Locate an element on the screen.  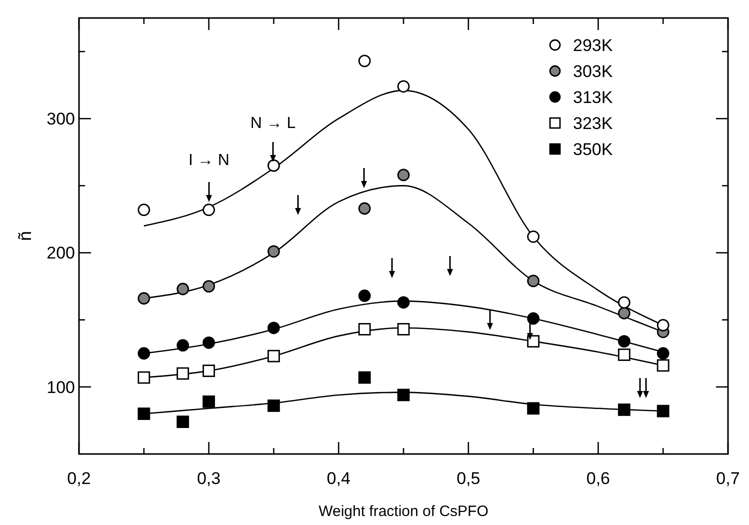
legend-label: 303K is located at coordinates (593, 71).